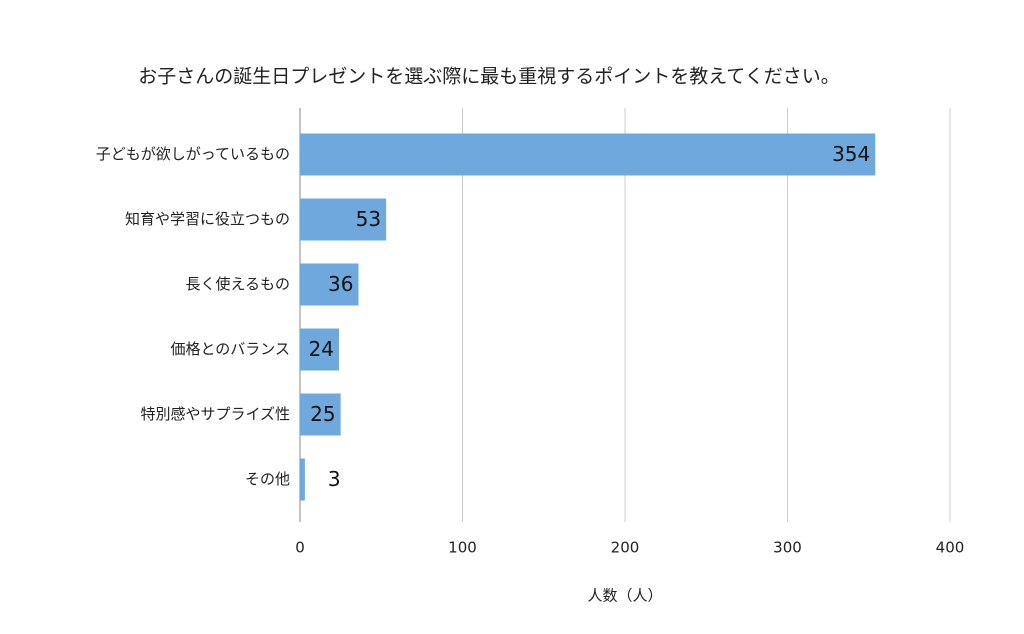  I want to click on y-tick-label: 特別感やサプライズ性, so click(215, 414).